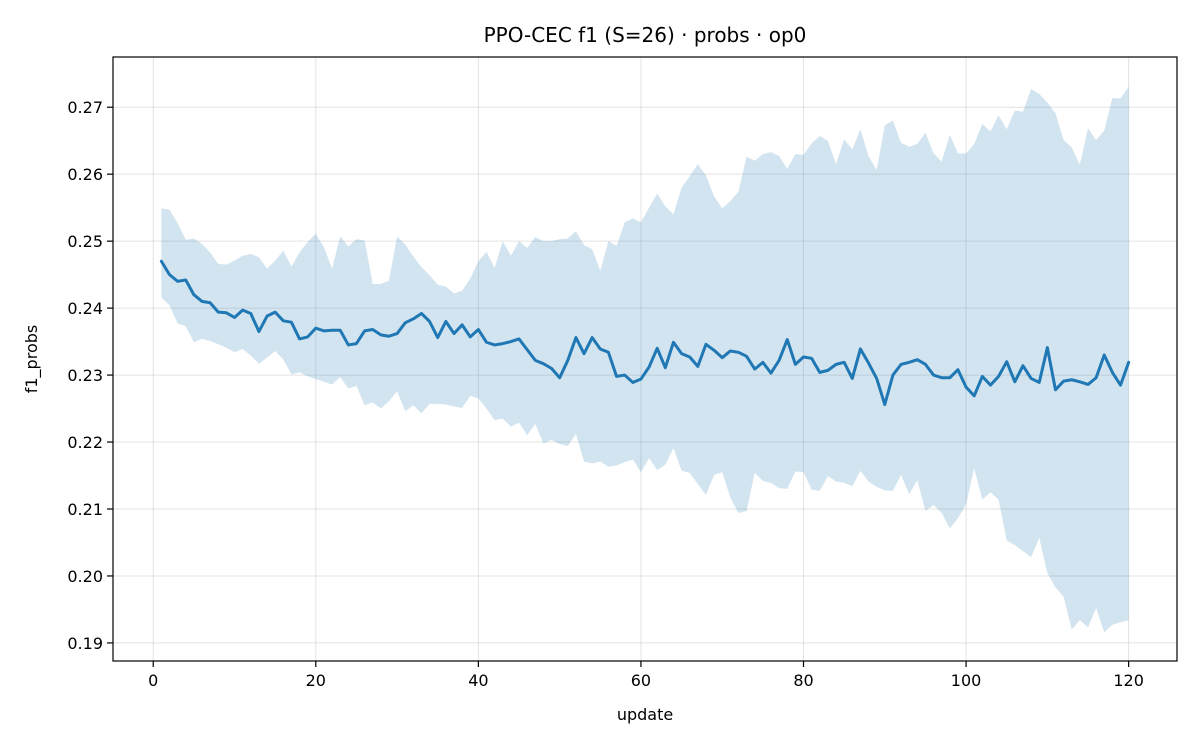  Describe the element at coordinates (85, 308) in the screenshot. I see `y-tick-label: 0.24` at that location.